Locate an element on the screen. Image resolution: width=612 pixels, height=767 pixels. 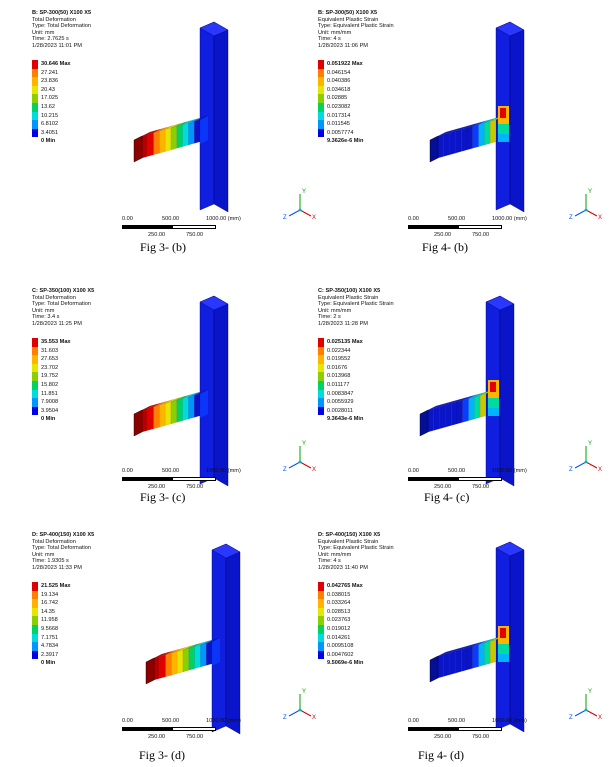
legend-value: 0.0028011 is located at coordinates (340, 410).